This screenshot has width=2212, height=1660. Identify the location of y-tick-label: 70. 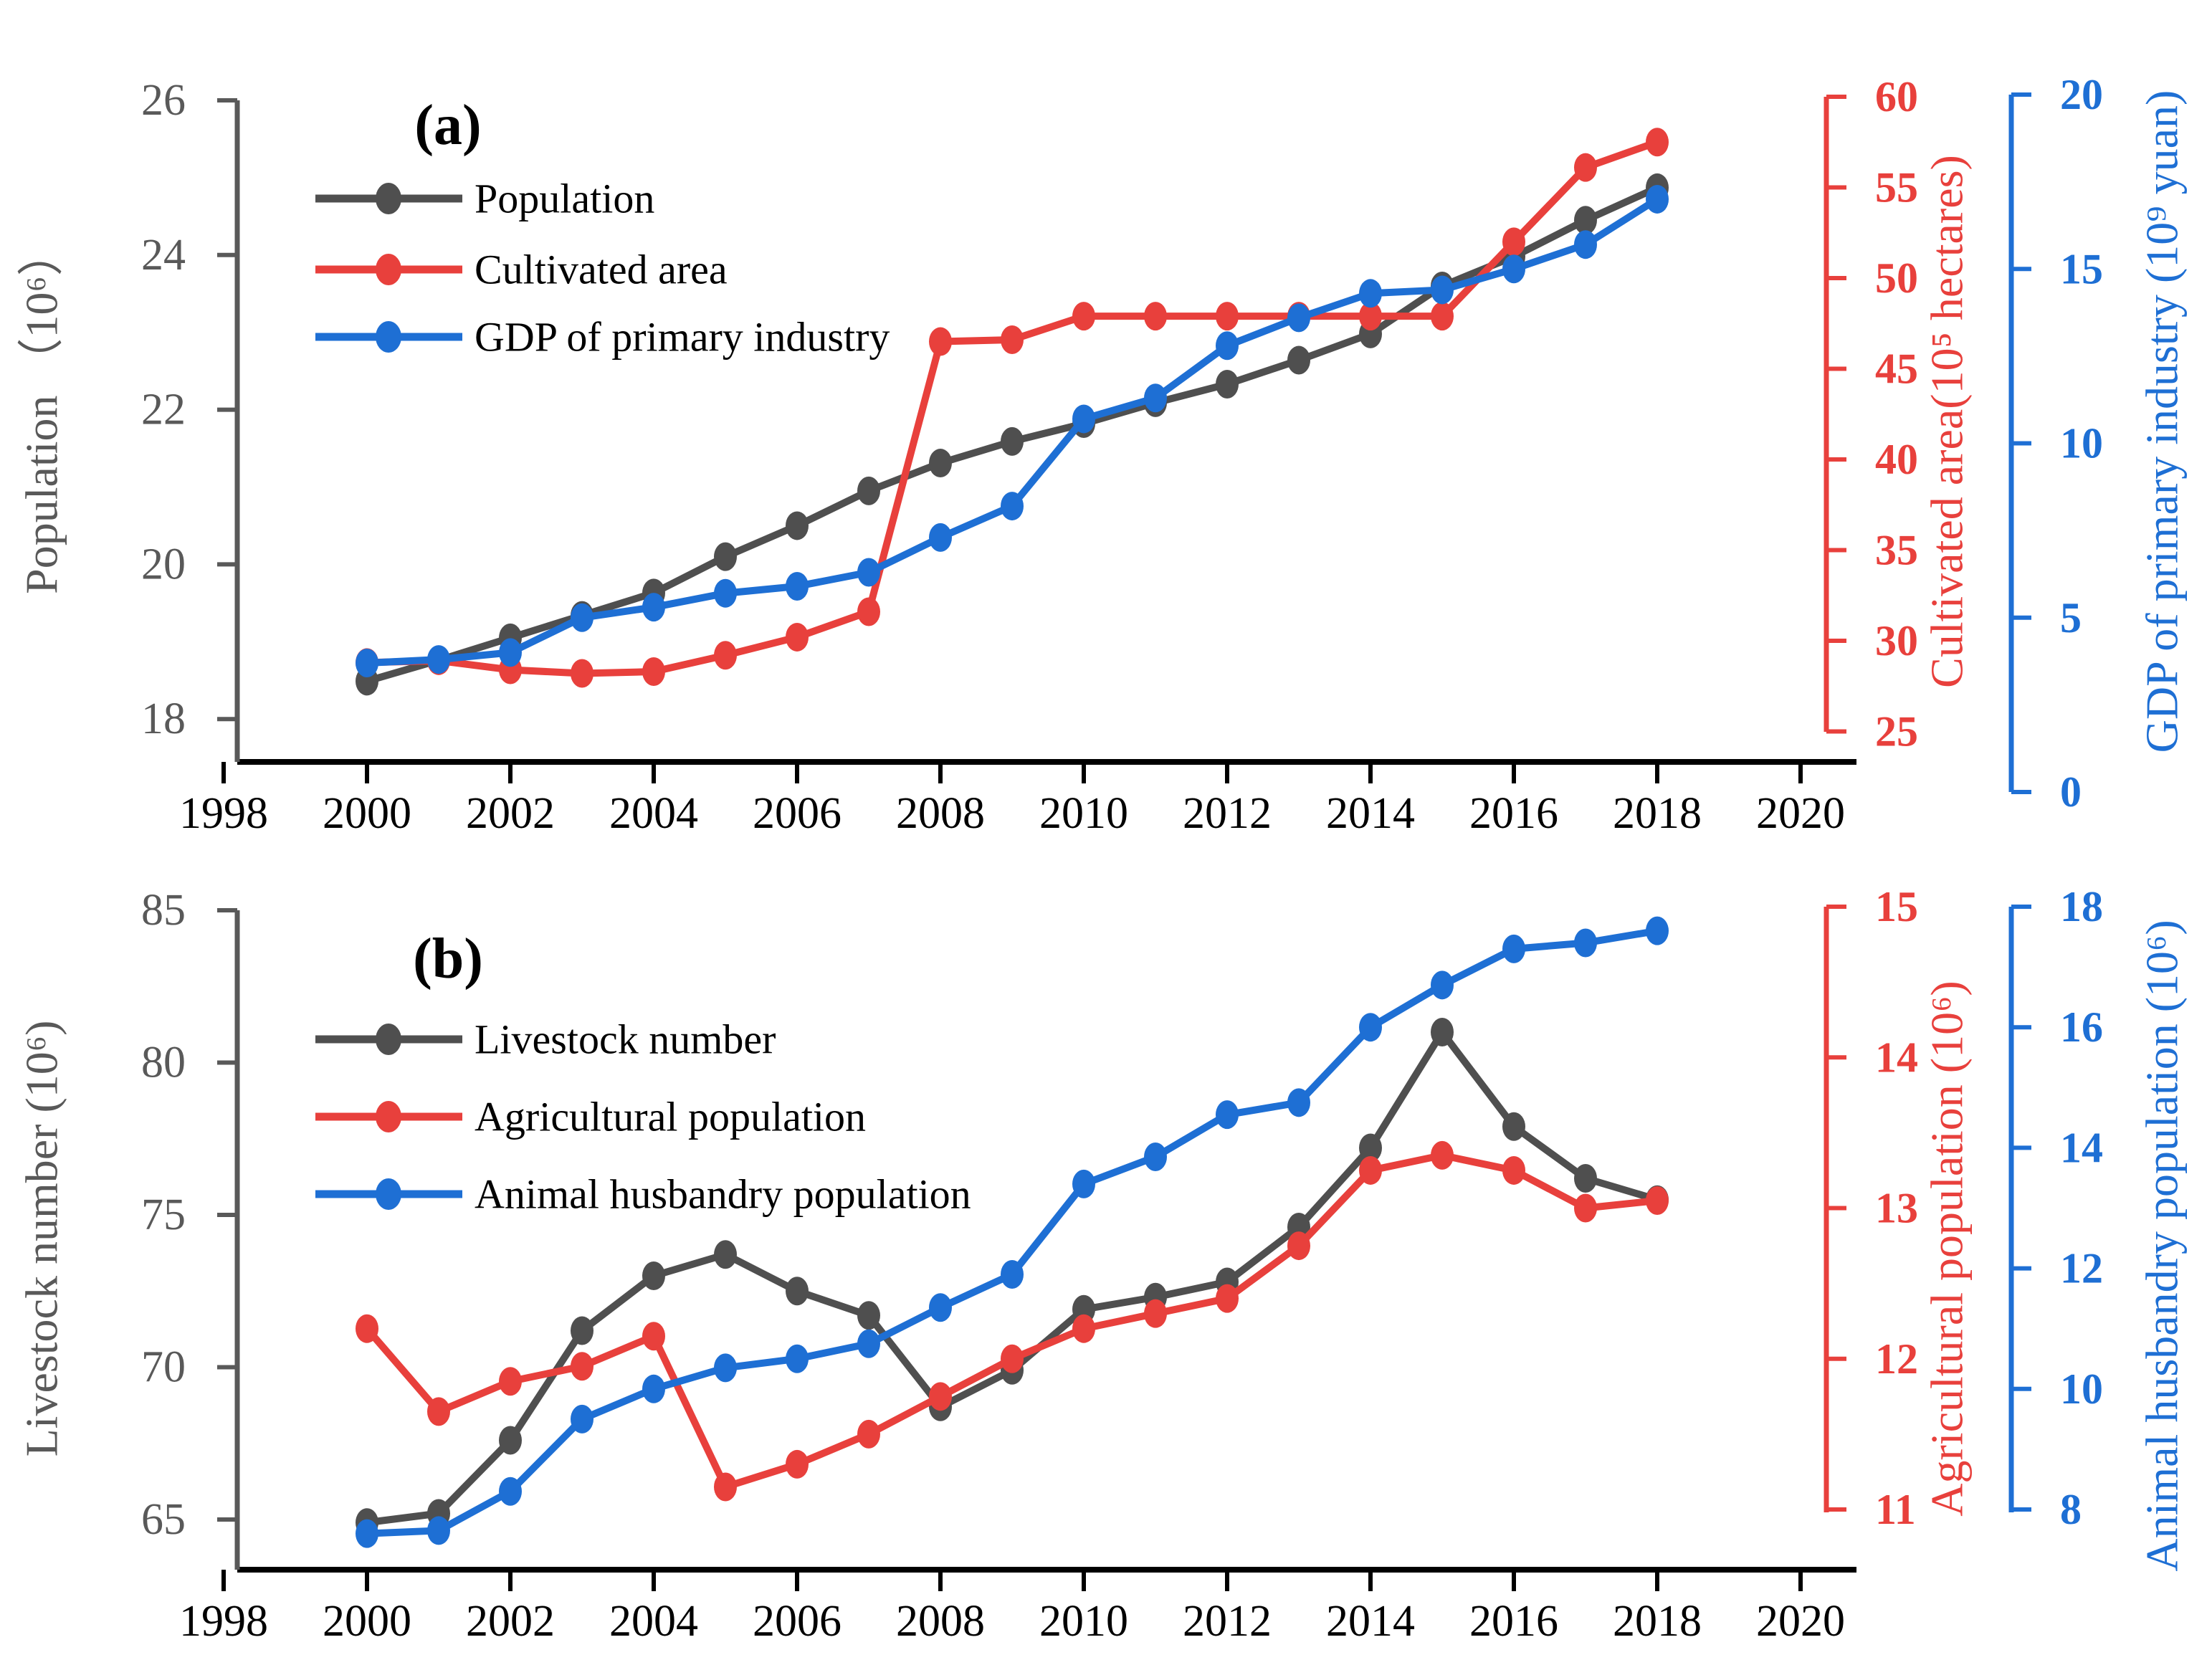
(164, 1367).